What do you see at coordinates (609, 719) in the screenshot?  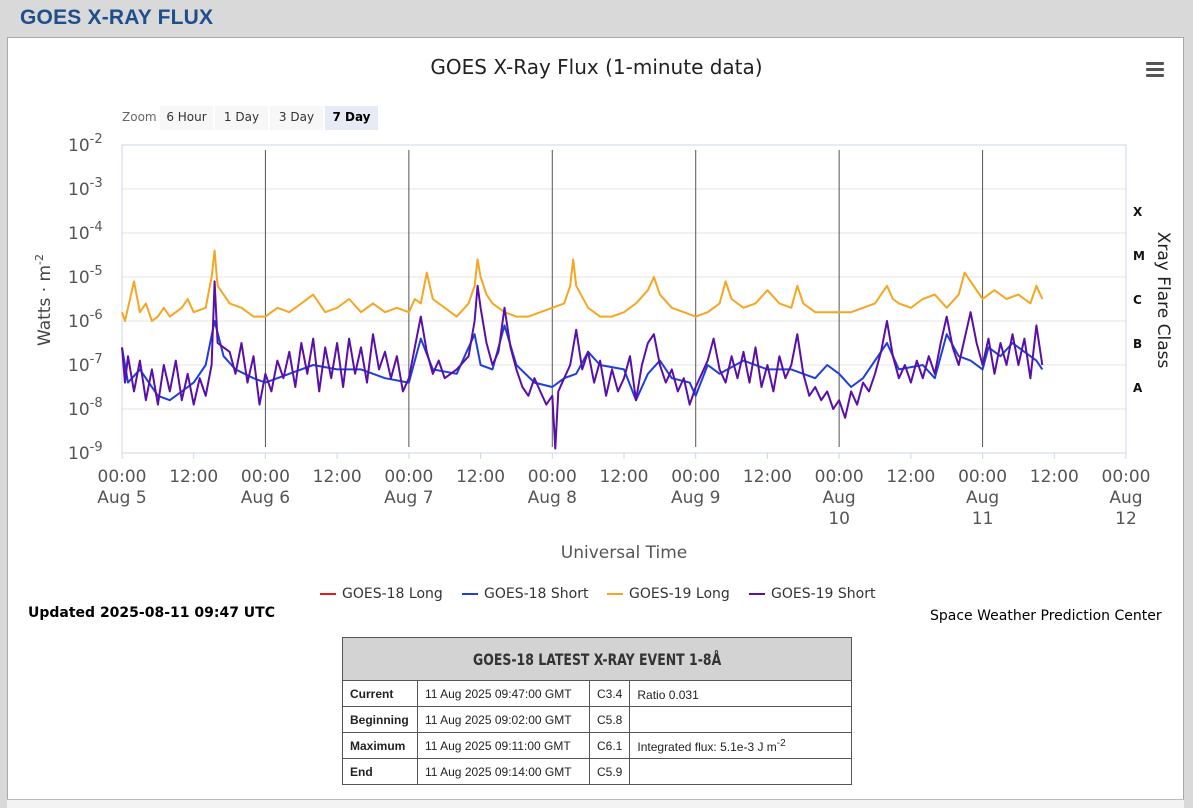 I see `row-class: C5.8` at bounding box center [609, 719].